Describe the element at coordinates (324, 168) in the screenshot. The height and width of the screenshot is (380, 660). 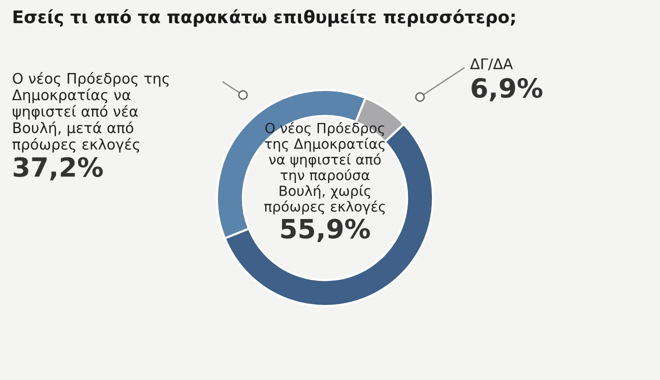
I see `slice-label: Ο νέος Πρόεδρος της Δημοκρατίας να ψηφιστεί από την παρούσα Βουλή, χωρίς πρόωρες εκλογές` at that location.